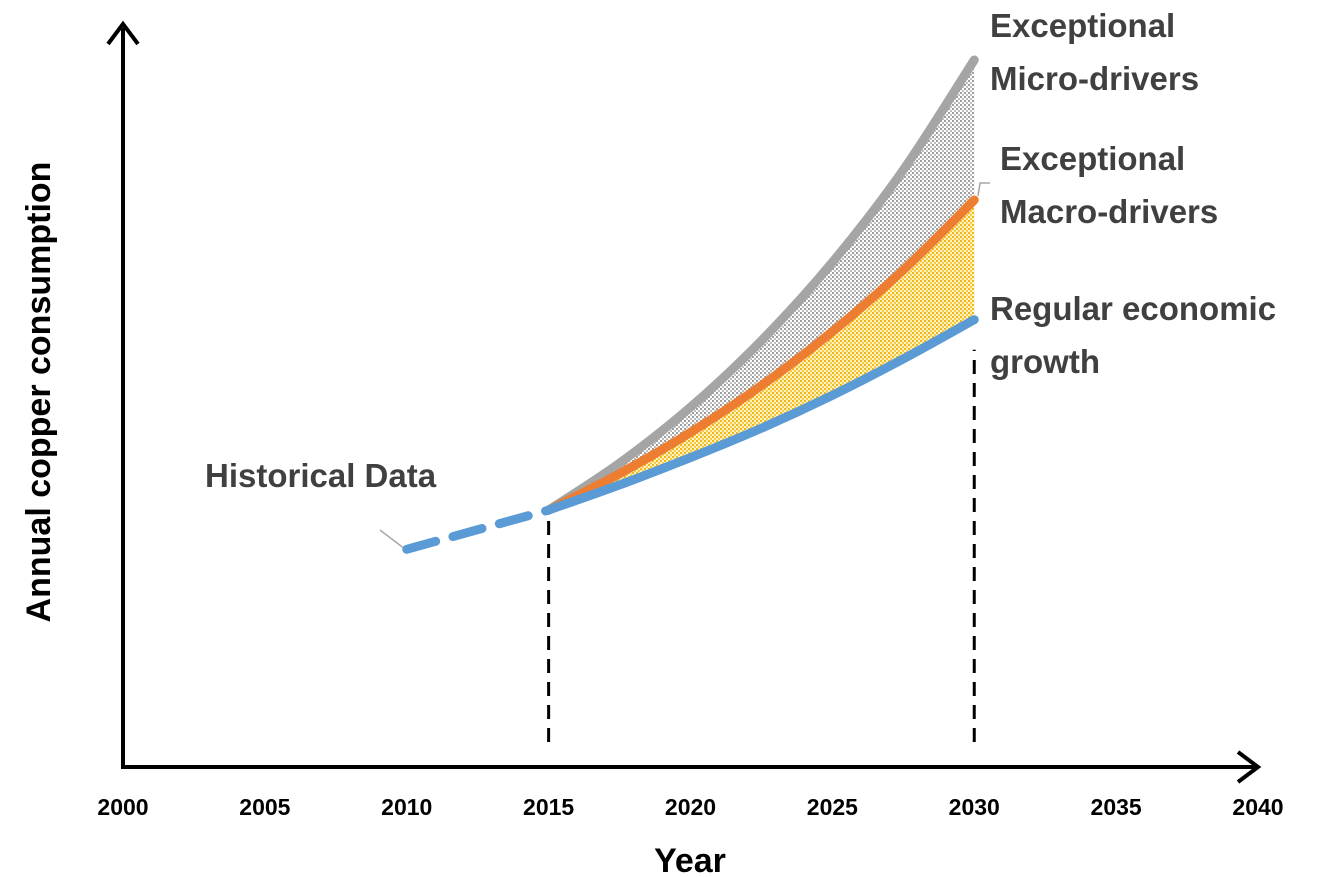  Describe the element at coordinates (321, 475) in the screenshot. I see `series-label: Historical Data` at that location.